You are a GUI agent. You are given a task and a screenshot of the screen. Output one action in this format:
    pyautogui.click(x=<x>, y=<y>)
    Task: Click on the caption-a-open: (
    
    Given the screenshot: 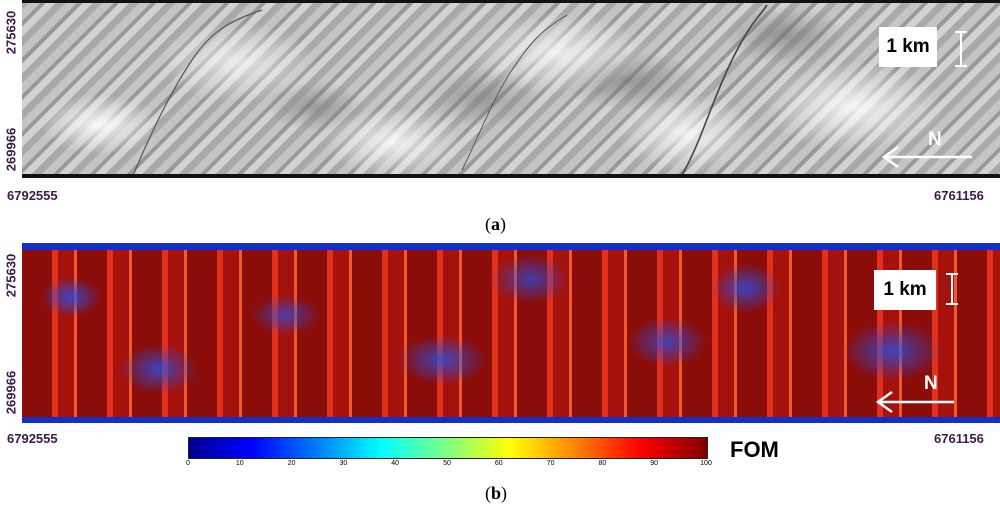 What is the action you would take?
    pyautogui.click(x=488, y=224)
    